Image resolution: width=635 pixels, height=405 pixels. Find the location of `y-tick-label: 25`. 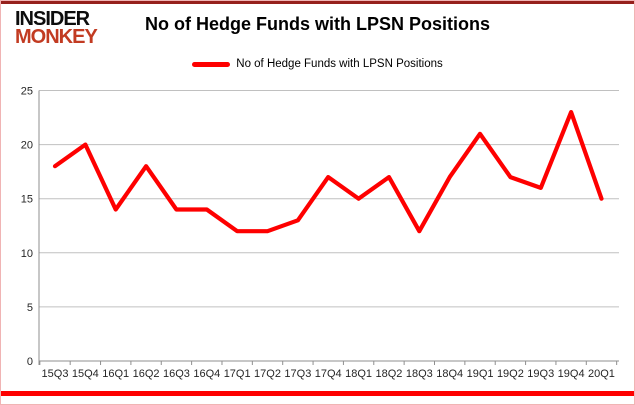

y-tick-label: 25 is located at coordinates (27, 92).